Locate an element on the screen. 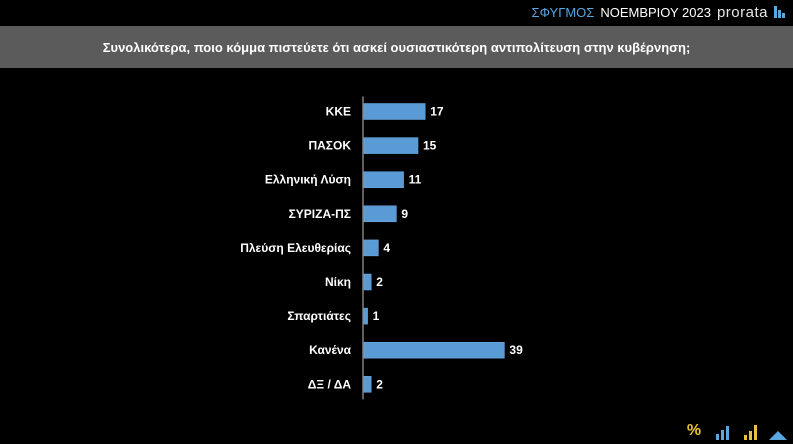  bar-chart-icon is located at coordinates (722, 431).